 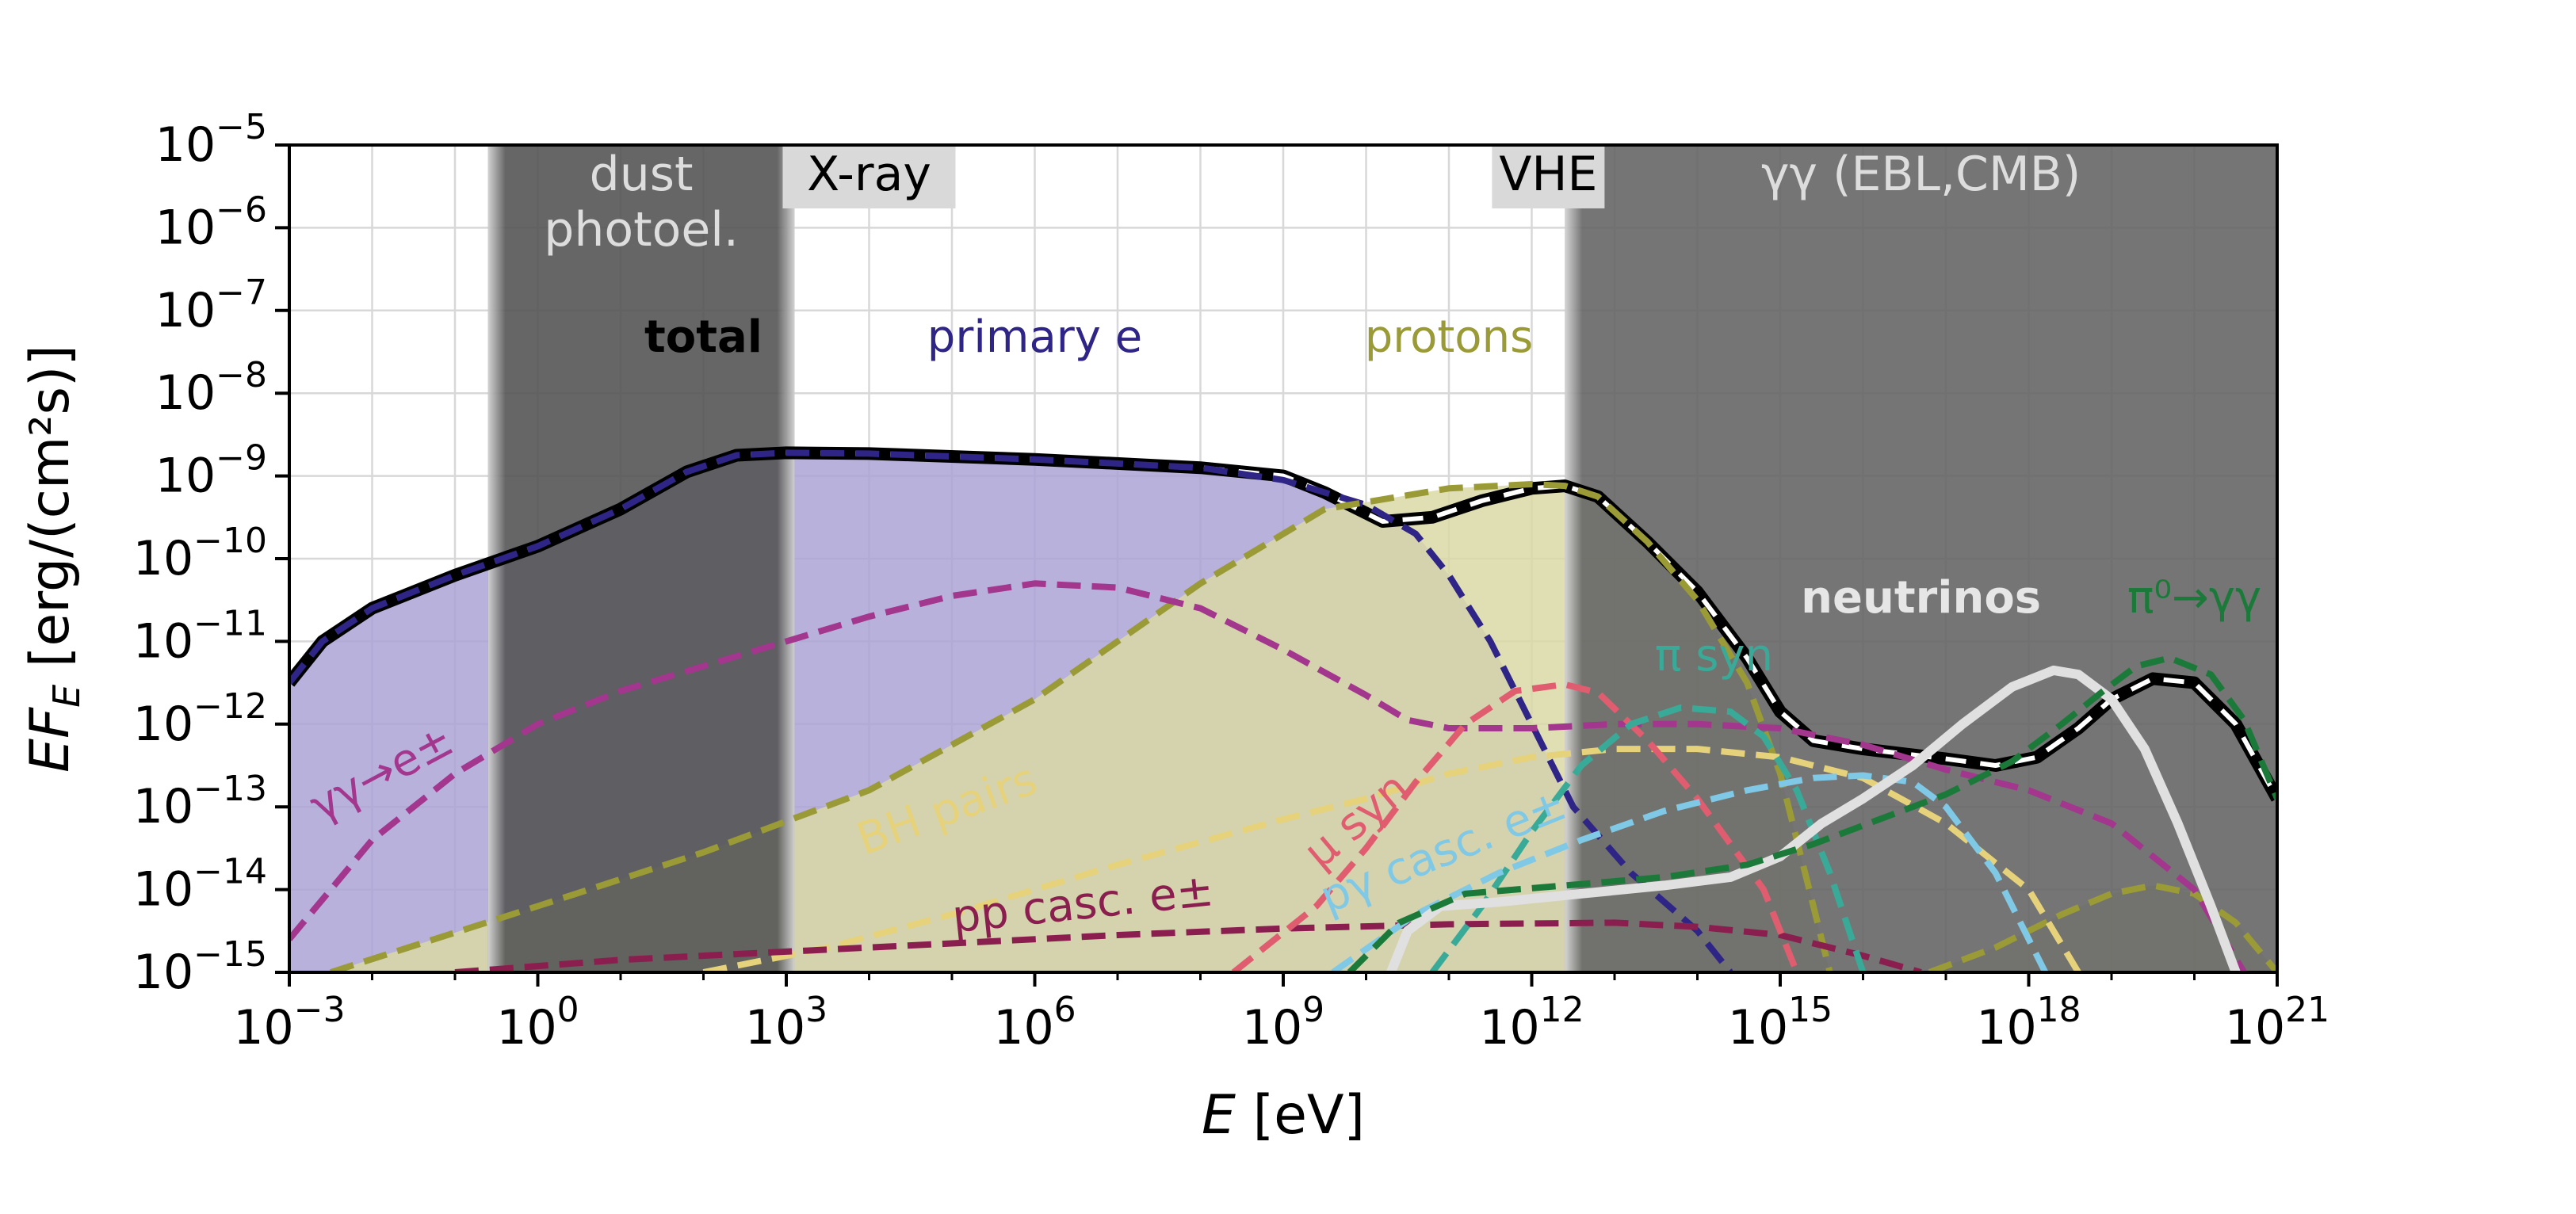 I want to click on x-tick-label: 10⁶, so click(x=1034, y=1023).